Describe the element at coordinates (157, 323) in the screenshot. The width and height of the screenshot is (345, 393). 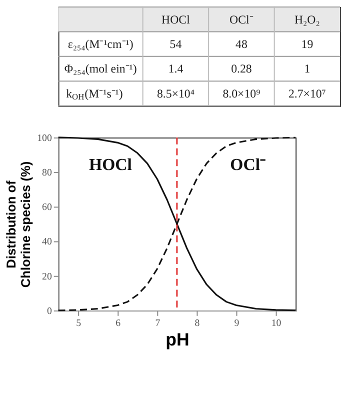
I see `x-tick-label: 7` at that location.